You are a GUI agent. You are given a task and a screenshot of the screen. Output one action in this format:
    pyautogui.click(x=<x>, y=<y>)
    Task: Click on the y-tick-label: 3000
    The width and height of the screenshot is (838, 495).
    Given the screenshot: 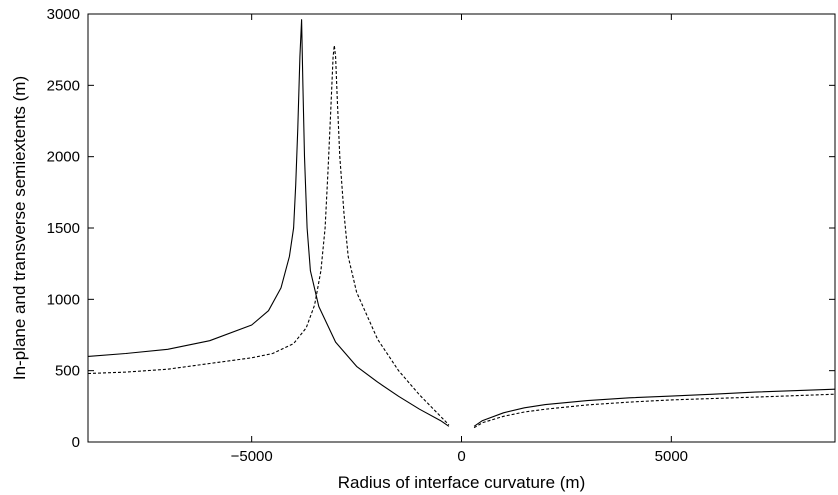 What is the action you would take?
    pyautogui.click(x=63, y=14)
    